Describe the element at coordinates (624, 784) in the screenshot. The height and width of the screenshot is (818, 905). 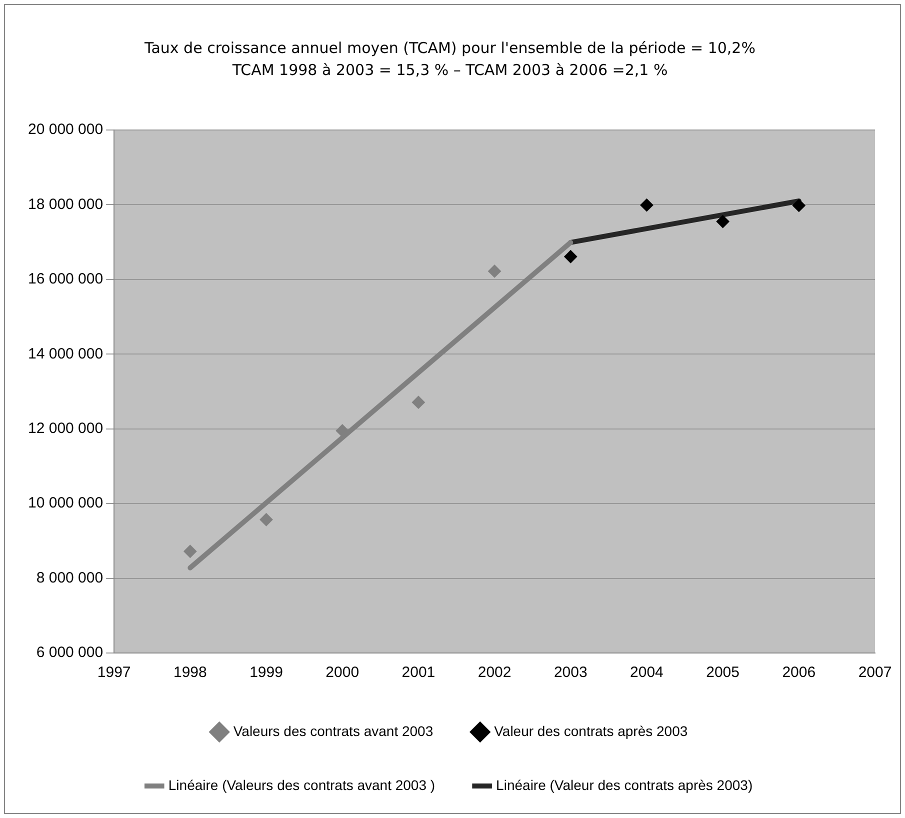
I see `legend-label: Linéaire (Valeur des contrats après 2003)` at that location.